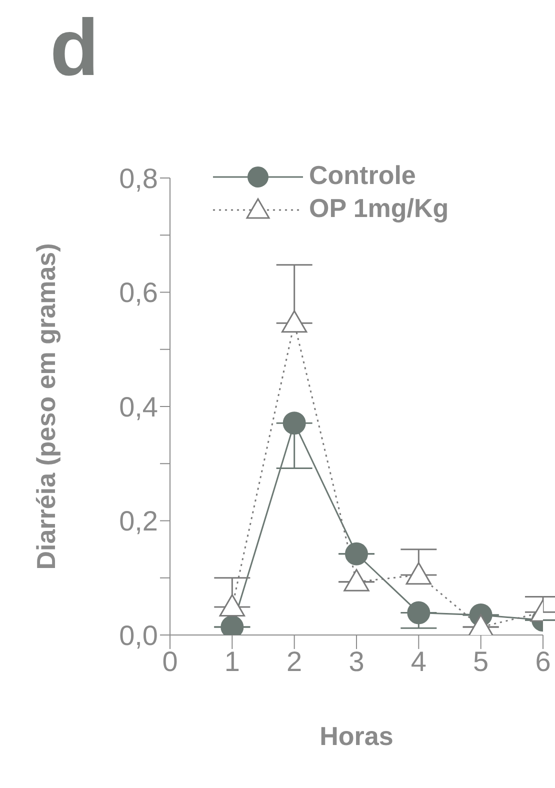 The height and width of the screenshot is (788, 555). Describe the element at coordinates (138, 292) in the screenshot. I see `y-tick-label: 0,6` at that location.